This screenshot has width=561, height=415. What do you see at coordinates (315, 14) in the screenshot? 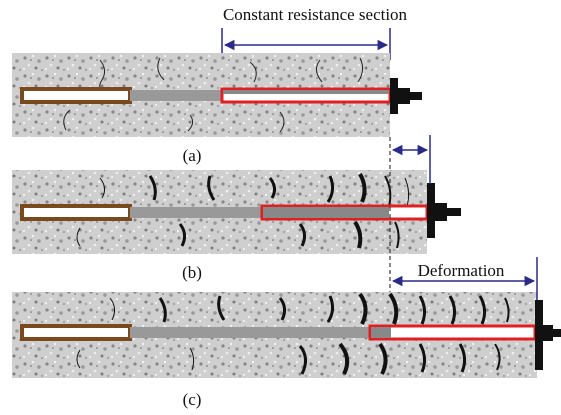
I see `title: Constant resistance section` at bounding box center [315, 14].